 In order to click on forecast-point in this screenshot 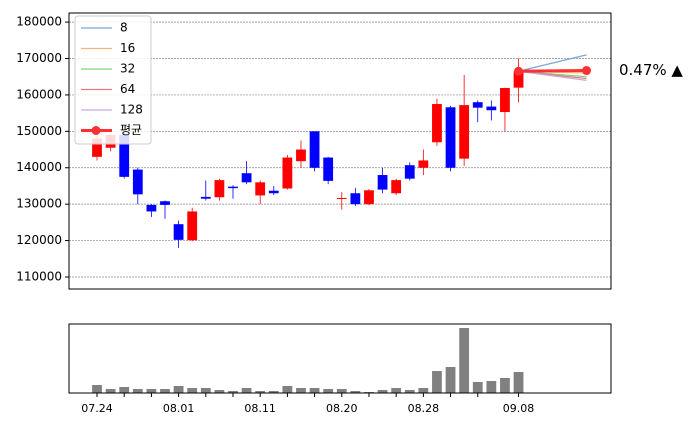, I will do `click(587, 71)`.